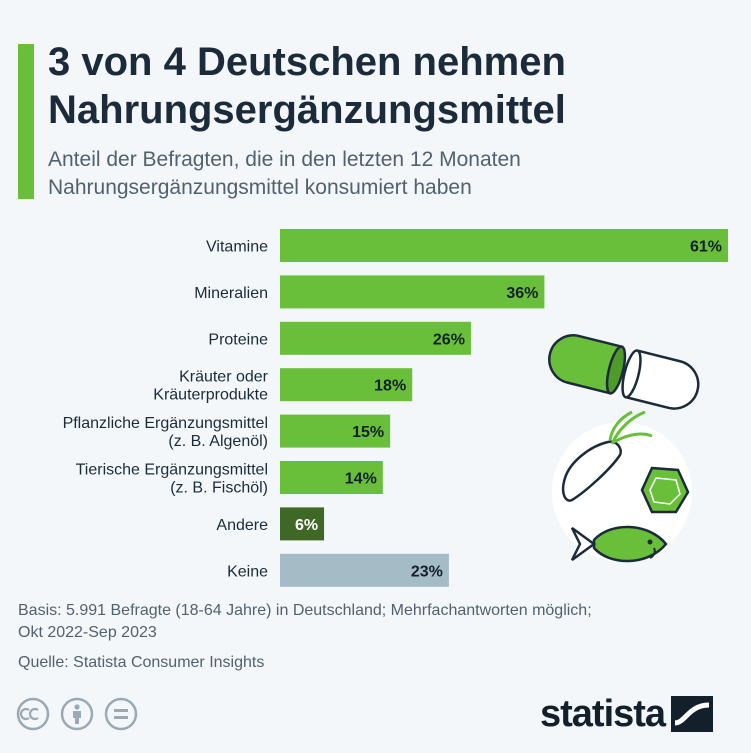 This screenshot has height=753, width=751. What do you see at coordinates (603, 714) in the screenshot?
I see `logo-text: statista` at bounding box center [603, 714].